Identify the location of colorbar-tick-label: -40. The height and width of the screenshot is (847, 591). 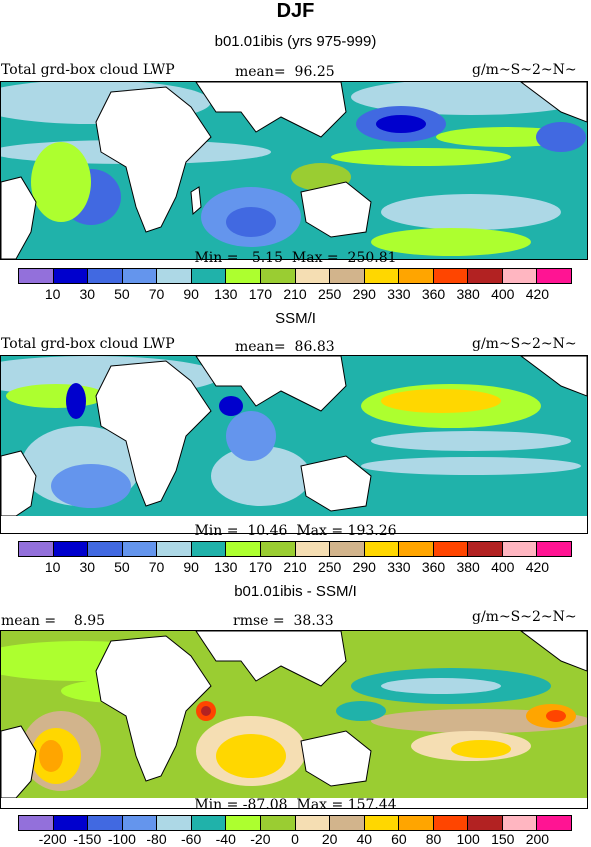
(225, 839).